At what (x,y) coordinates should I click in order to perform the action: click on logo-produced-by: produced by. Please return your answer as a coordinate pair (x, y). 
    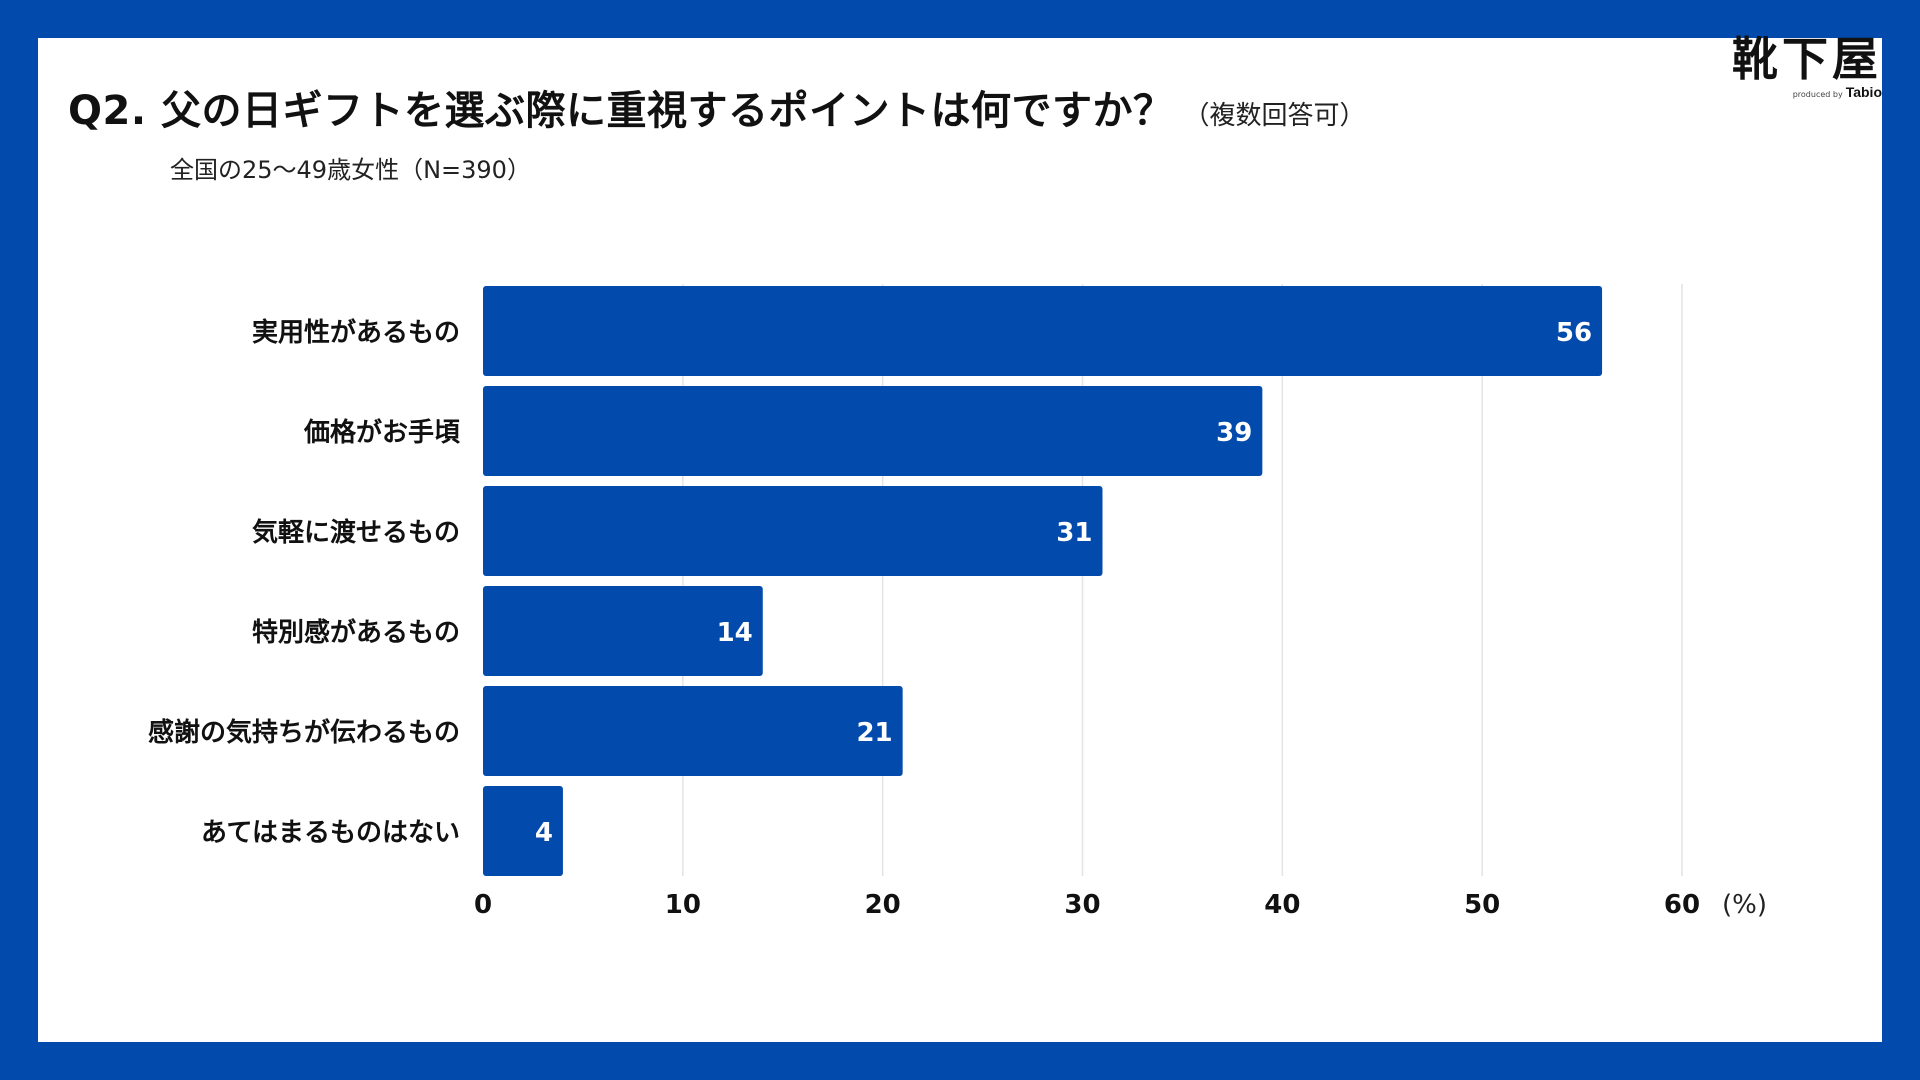
    Looking at the image, I should click on (1817, 94).